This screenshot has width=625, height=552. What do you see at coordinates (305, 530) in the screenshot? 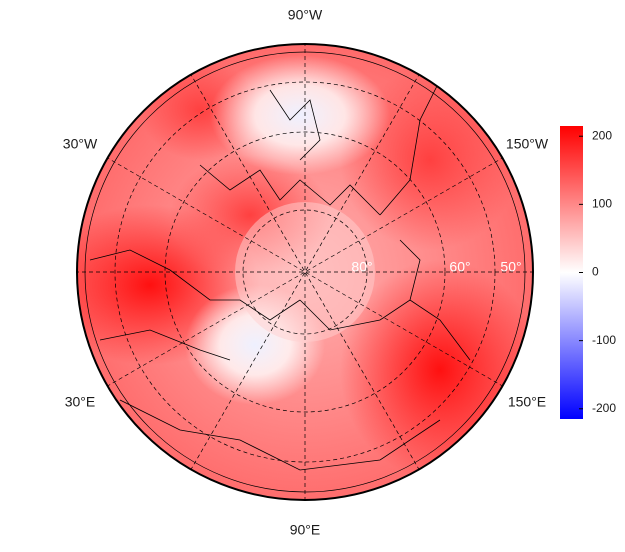
I see `lon-label: 90°E` at bounding box center [305, 530].